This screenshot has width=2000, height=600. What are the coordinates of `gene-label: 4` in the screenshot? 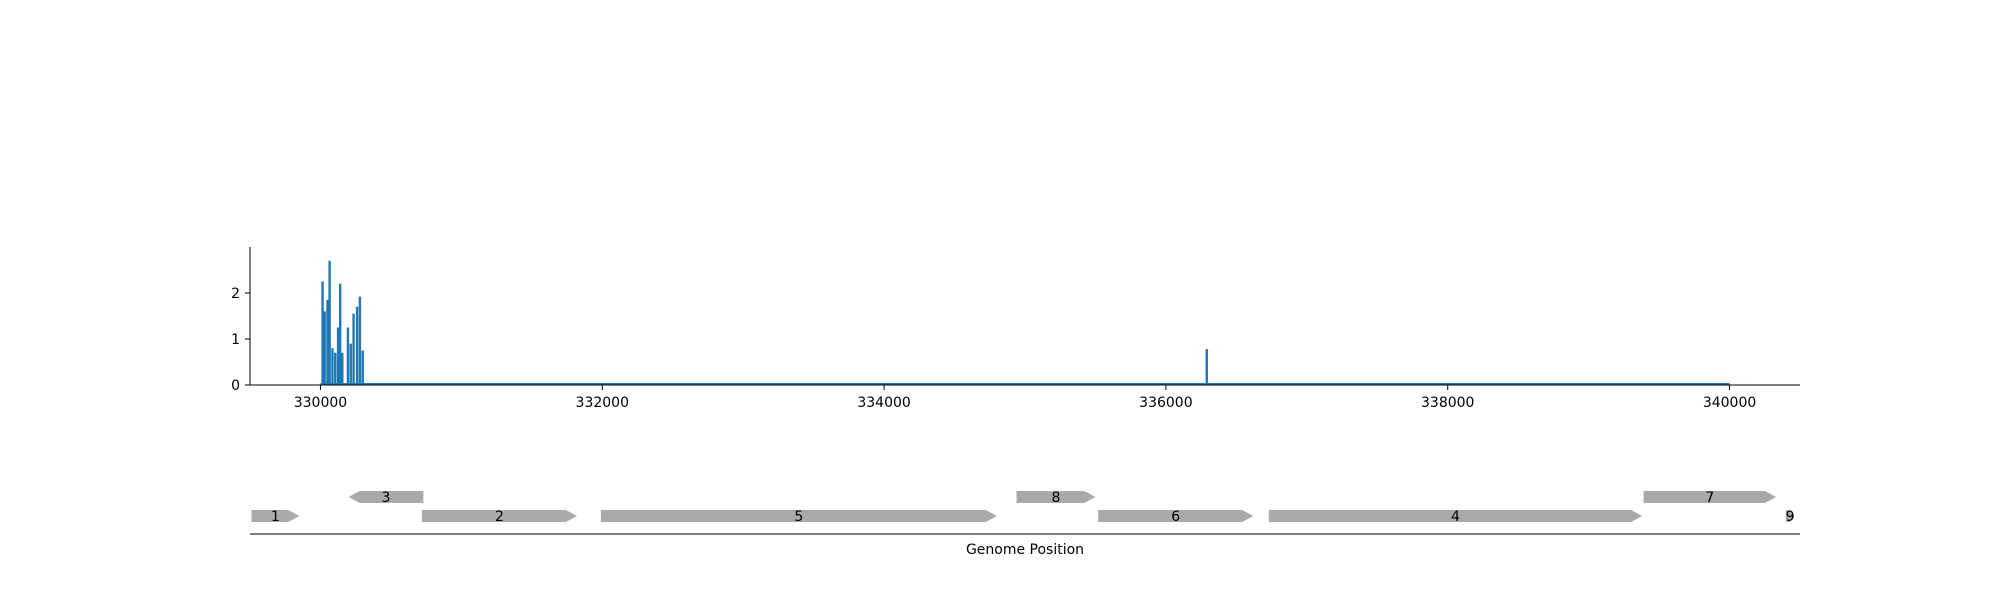 It's located at (1455, 517).